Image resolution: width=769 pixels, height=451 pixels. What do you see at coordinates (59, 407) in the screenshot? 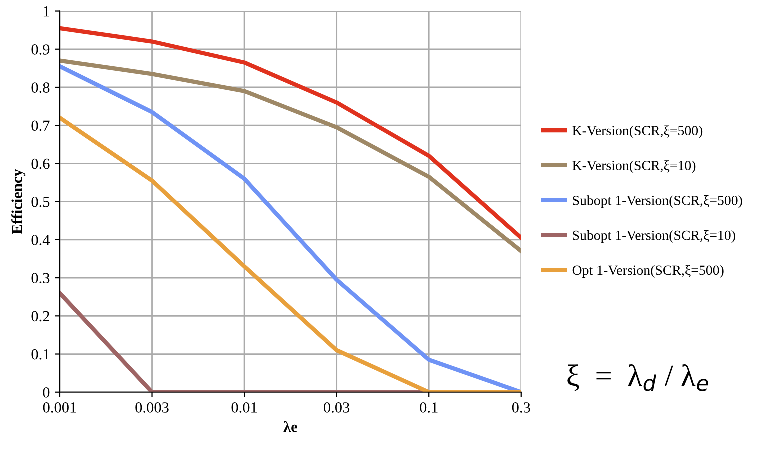
I see `x-tick-label: 0.001` at bounding box center [59, 407].